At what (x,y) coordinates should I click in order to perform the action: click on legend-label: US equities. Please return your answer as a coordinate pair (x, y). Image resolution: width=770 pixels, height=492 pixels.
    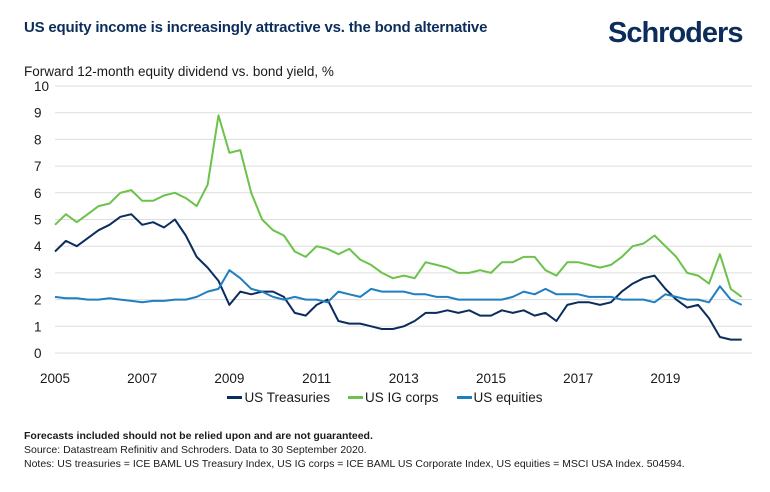
    Looking at the image, I should click on (508, 397).